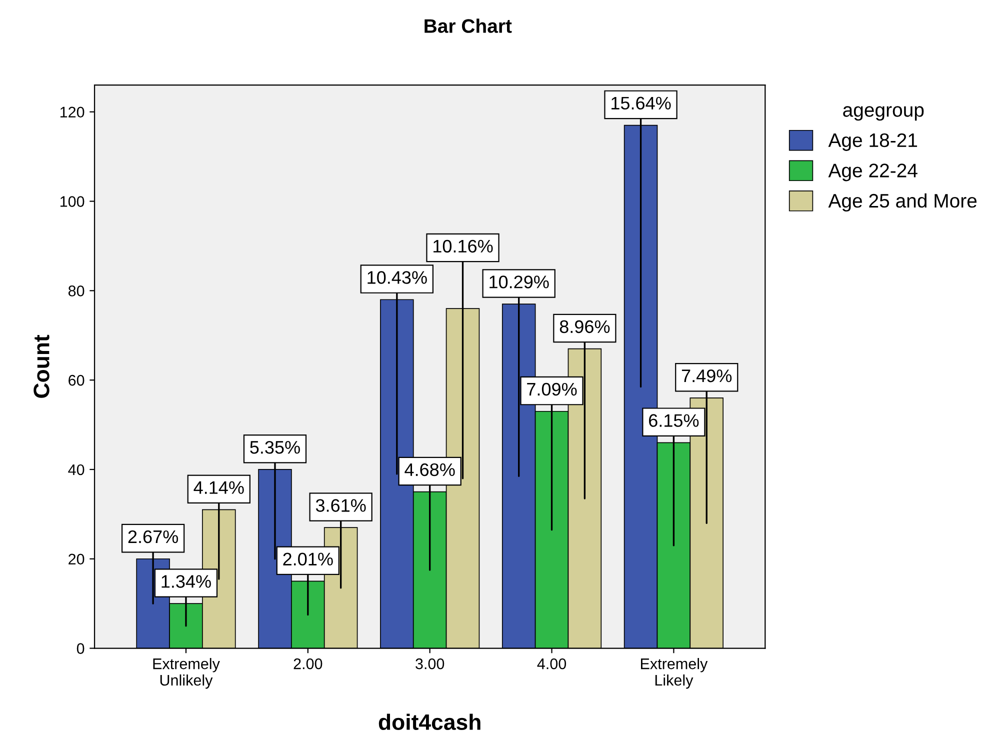 This screenshot has width=995, height=746. Describe the element at coordinates (463, 246) in the screenshot. I see `annotation: 10.16%` at that location.